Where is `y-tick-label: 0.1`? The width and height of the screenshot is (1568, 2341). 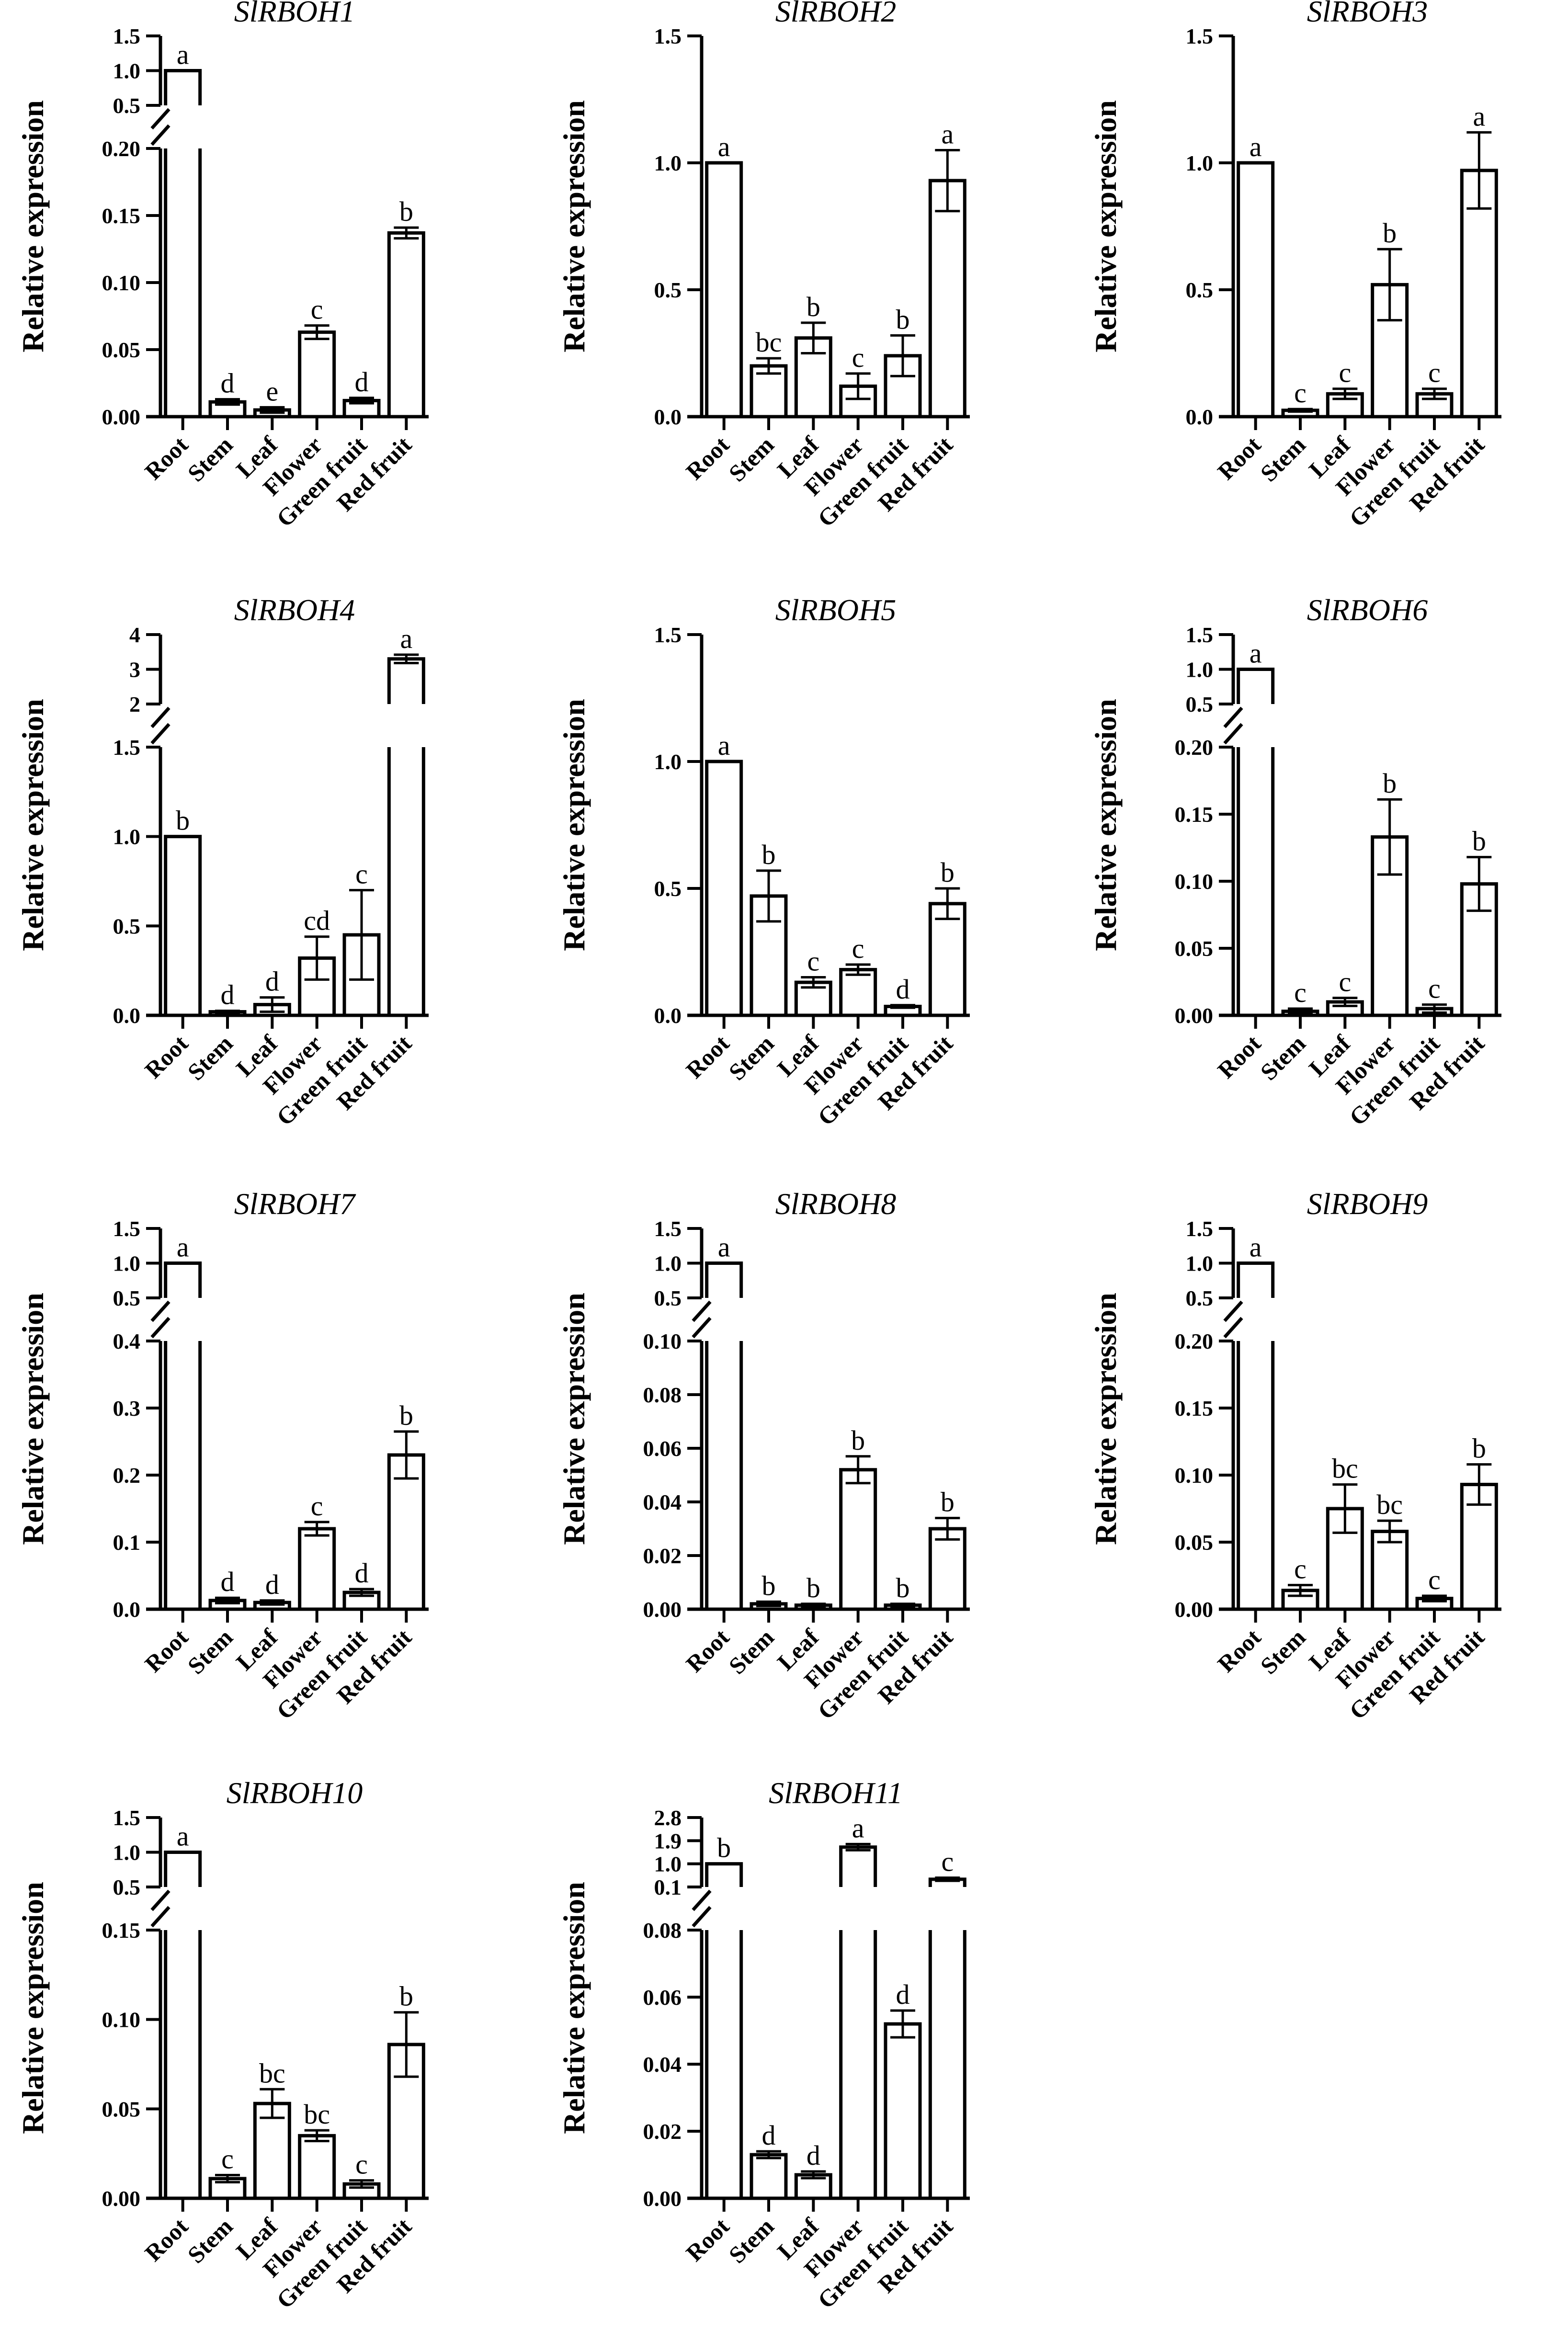
y-tick-label: 0.1 is located at coordinates (668, 1887).